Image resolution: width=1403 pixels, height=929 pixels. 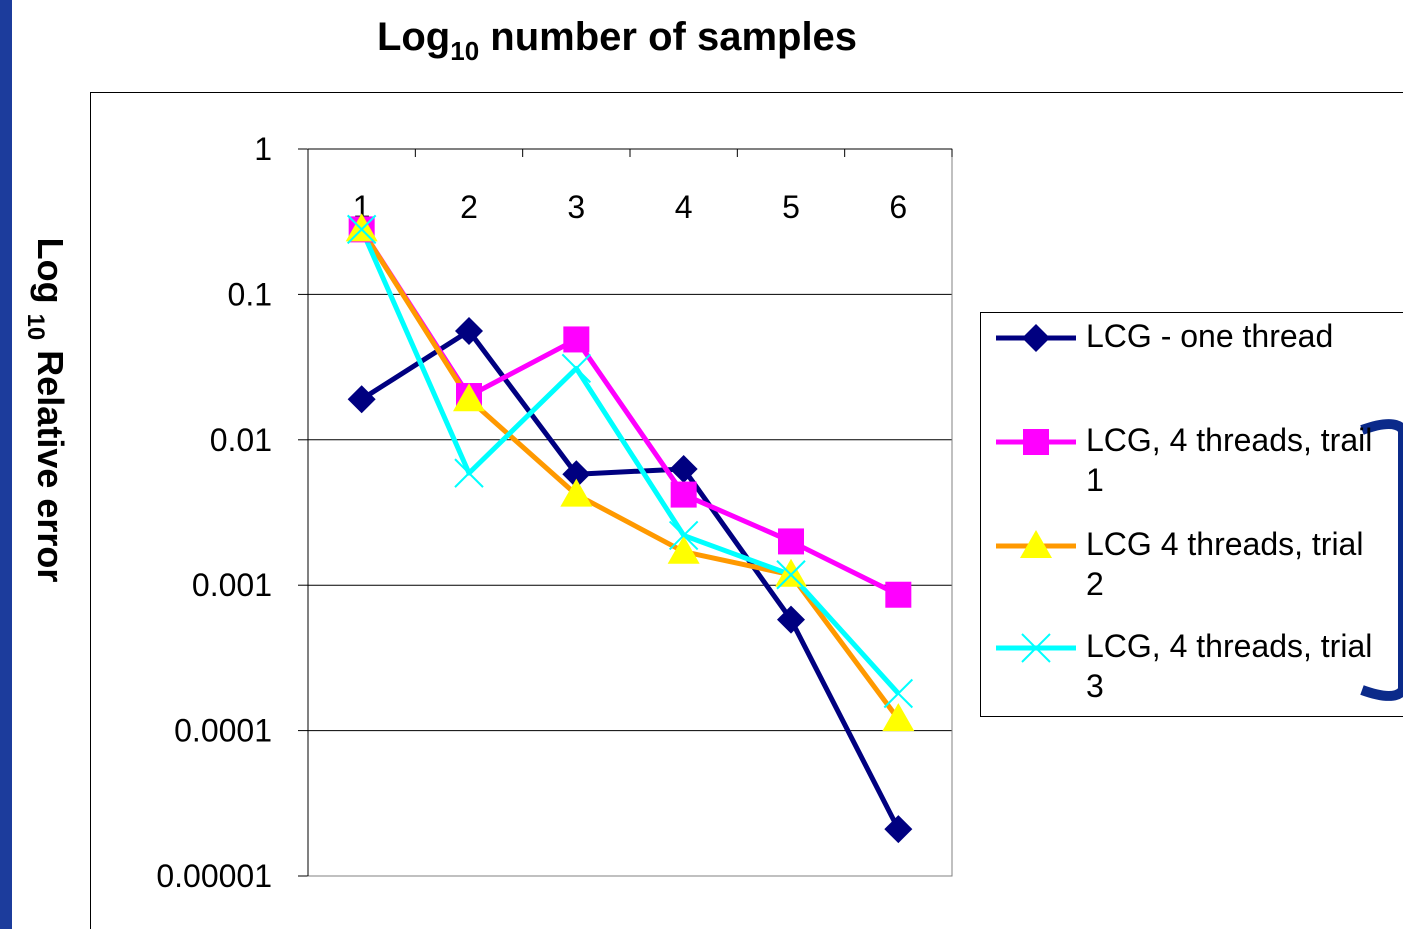 I want to click on y-tick-label: 0.1, so click(x=250, y=294).